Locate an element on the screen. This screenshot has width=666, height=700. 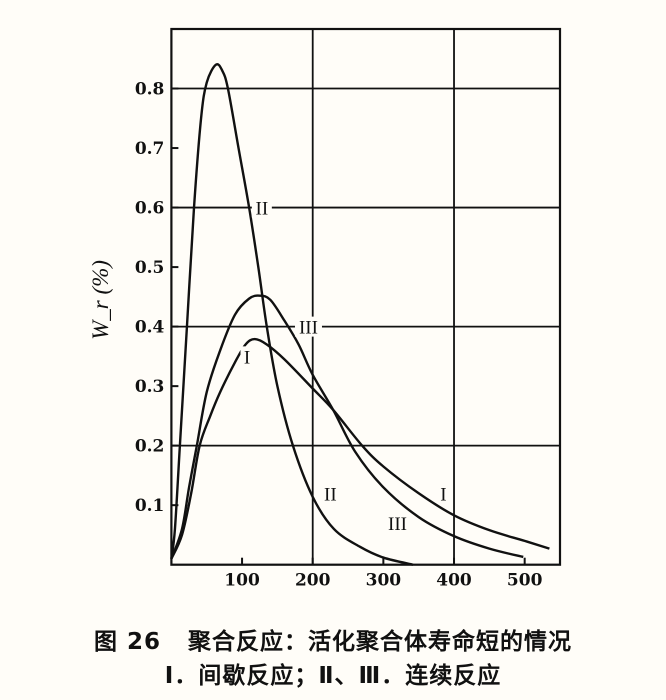
figure-caption-legend: I．间歇反应；Ⅱ、Ⅲ．连续反应 is located at coordinates (333, 676).